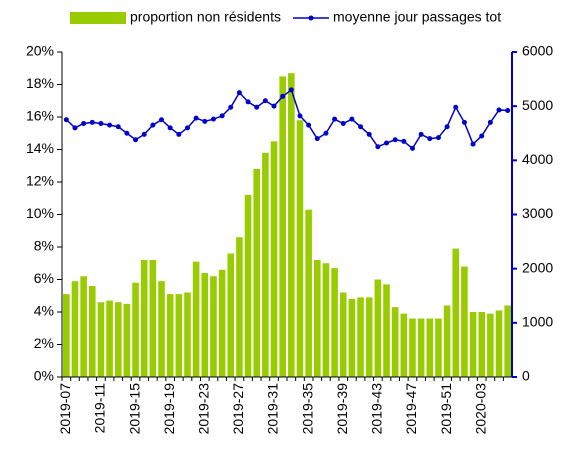  Describe the element at coordinates (40, 181) in the screenshot. I see `y-tick-label: 12%` at that location.